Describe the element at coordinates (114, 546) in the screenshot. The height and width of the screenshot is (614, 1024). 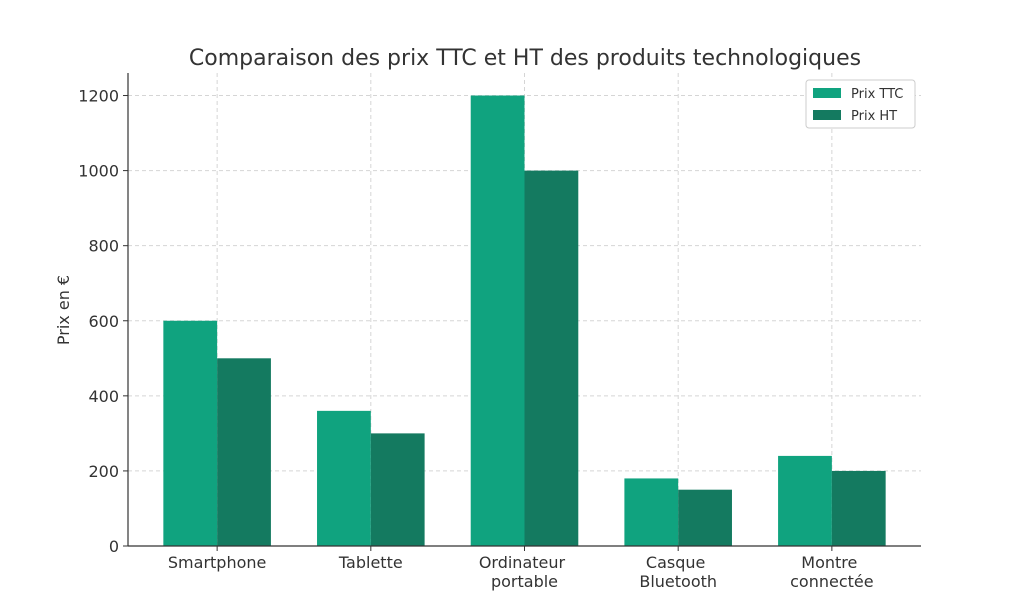
I see `y-tick-label: 0` at that location.